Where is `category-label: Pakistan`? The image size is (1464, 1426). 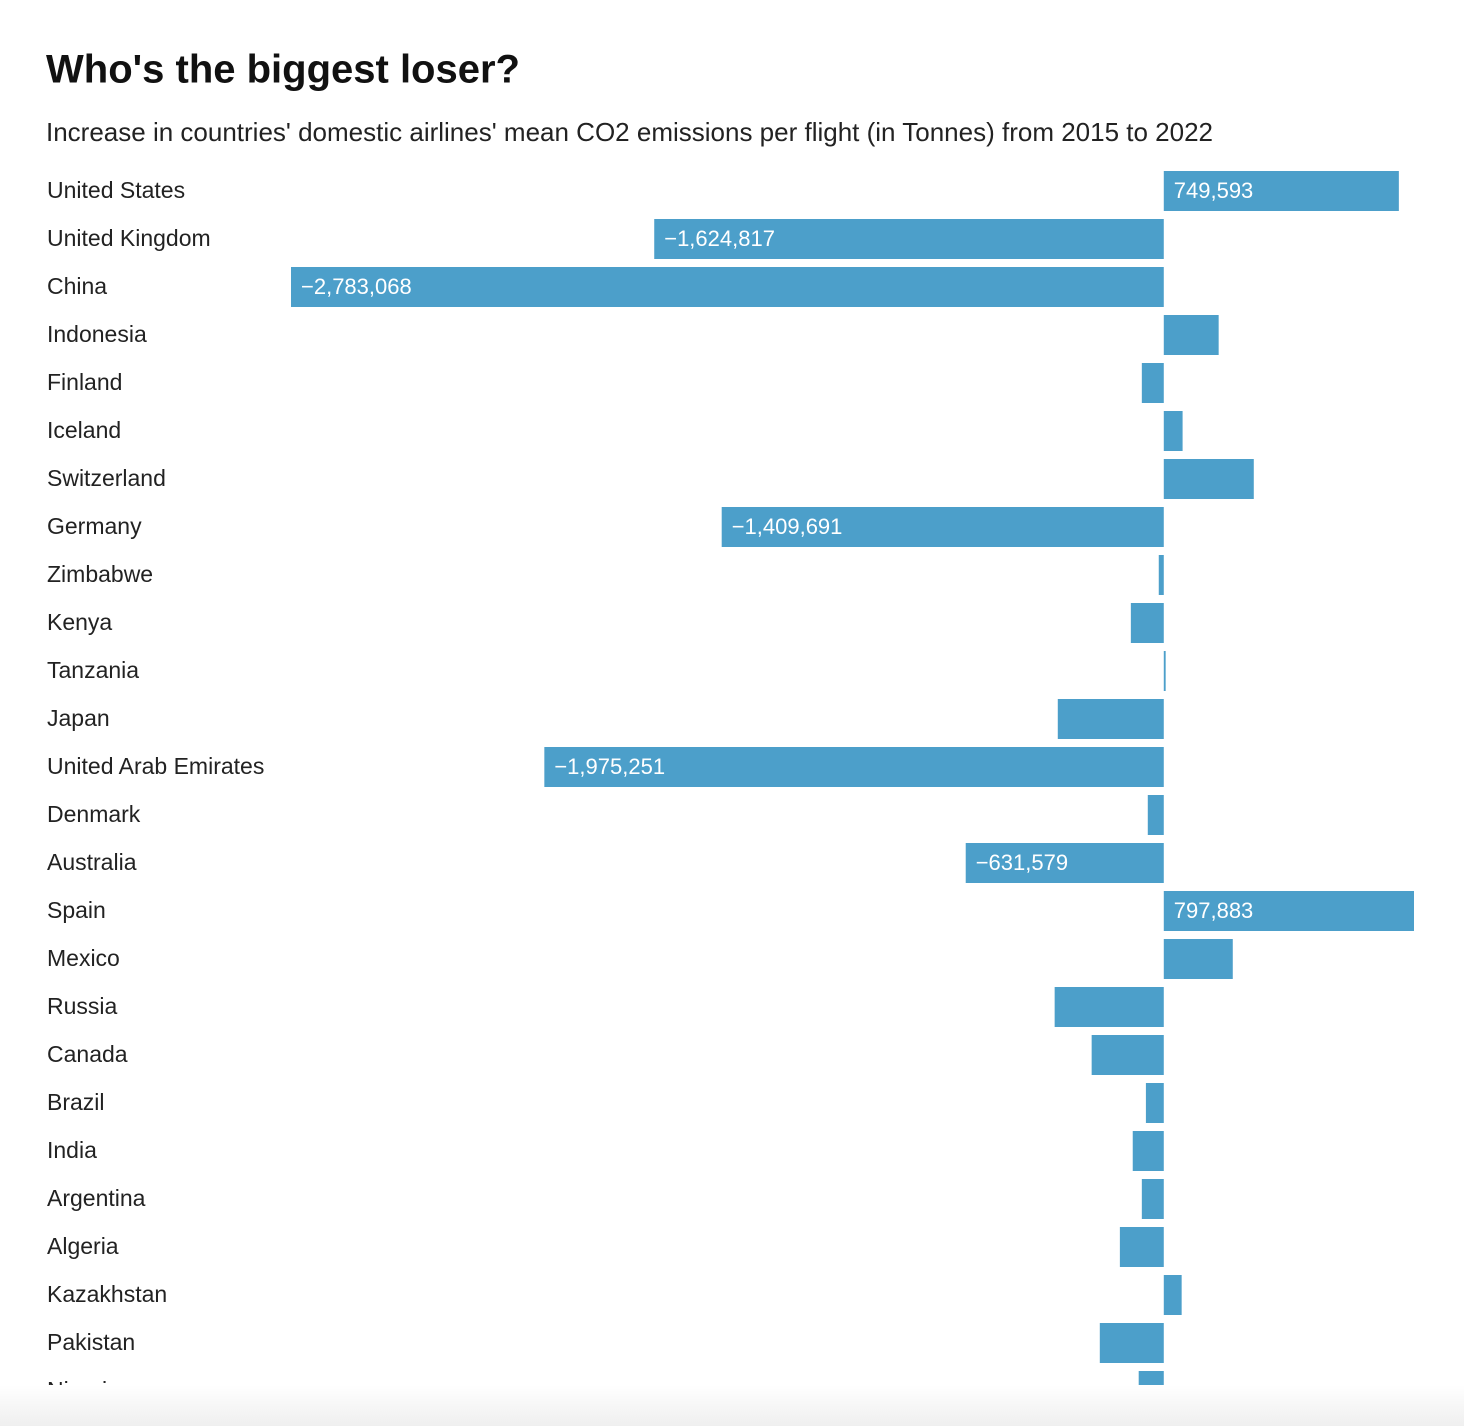 category-label: Pakistan is located at coordinates (91, 1342).